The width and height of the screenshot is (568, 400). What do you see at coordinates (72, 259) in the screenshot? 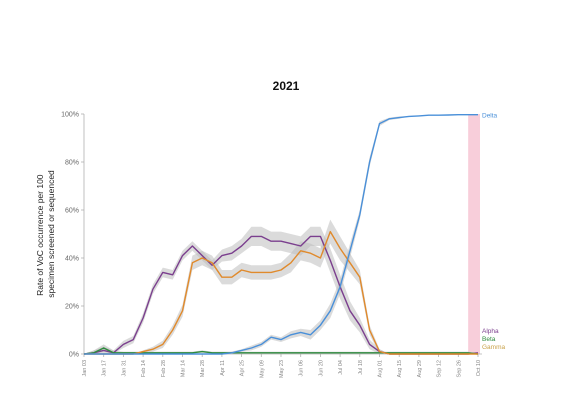
I see `y-tick-label: 40%` at bounding box center [72, 259].